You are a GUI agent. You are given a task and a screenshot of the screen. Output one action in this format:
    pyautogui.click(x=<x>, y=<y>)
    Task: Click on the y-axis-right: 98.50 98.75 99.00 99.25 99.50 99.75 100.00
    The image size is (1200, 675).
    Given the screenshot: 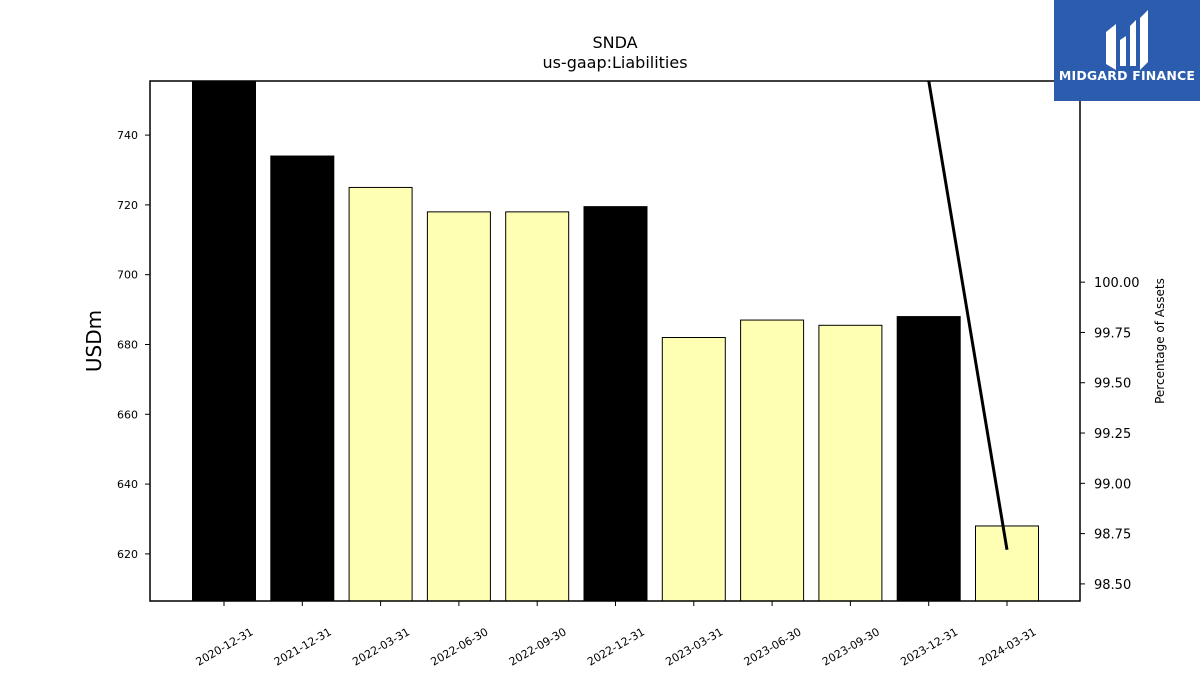 What is the action you would take?
    pyautogui.click(x=1110, y=434)
    